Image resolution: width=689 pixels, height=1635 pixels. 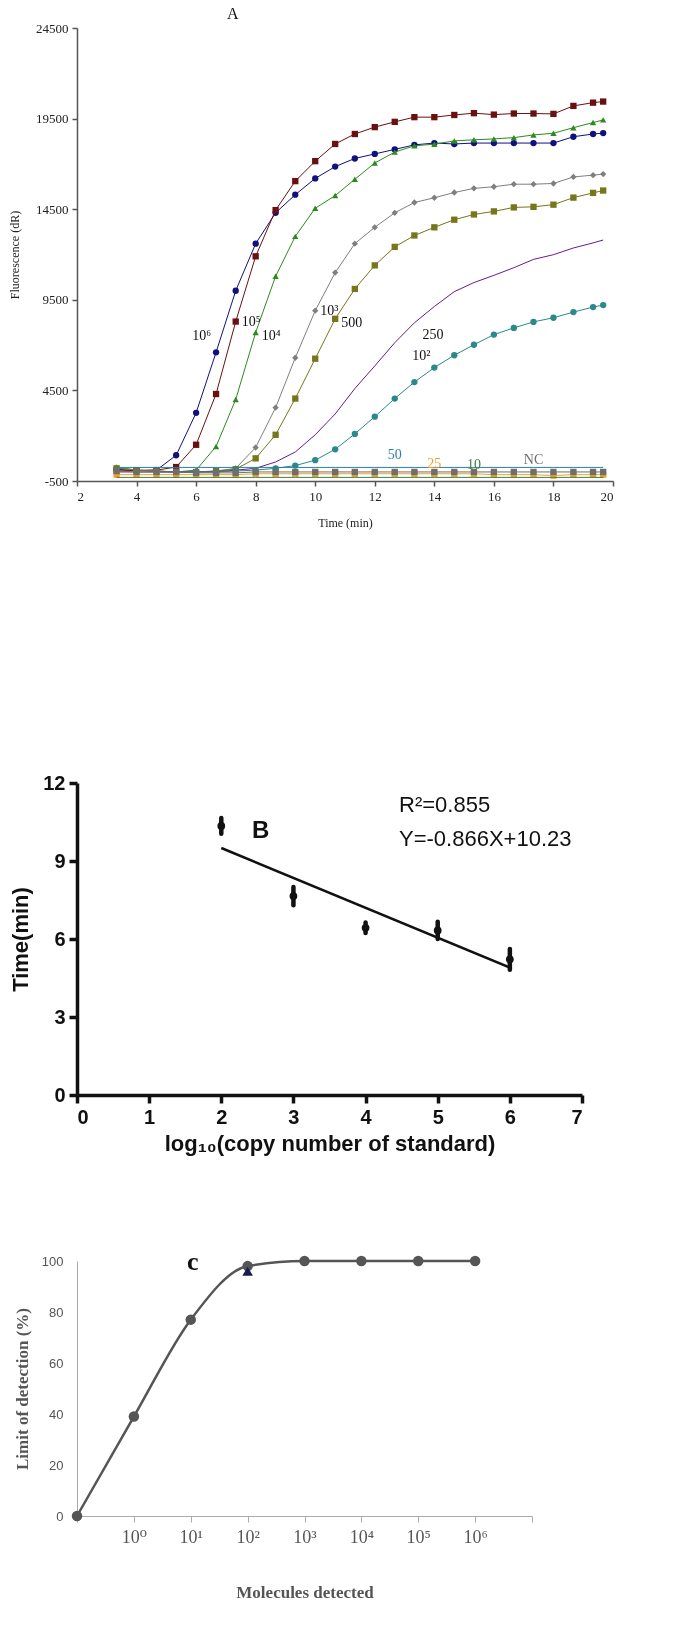 I want to click on chart-title: c, so click(x=193, y=1261).